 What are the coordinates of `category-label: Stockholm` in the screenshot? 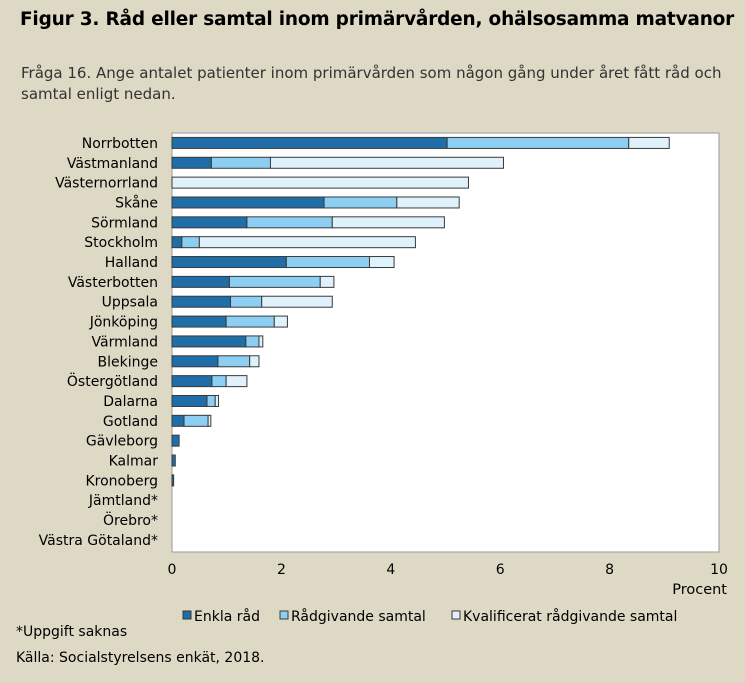 It's located at (121, 243).